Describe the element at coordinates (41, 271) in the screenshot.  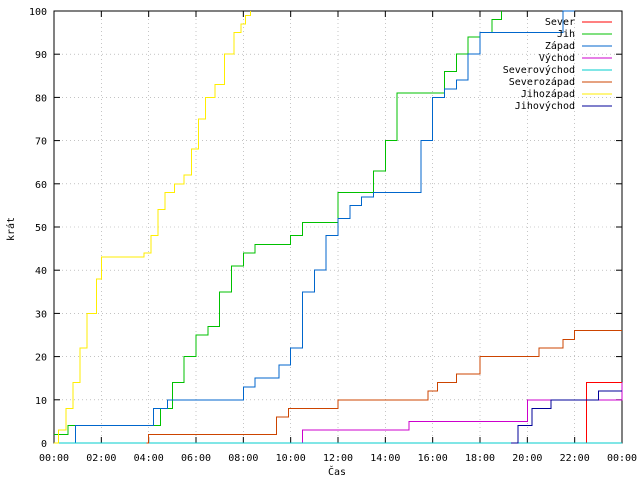
I see `y-tick-label: 40` at that location.